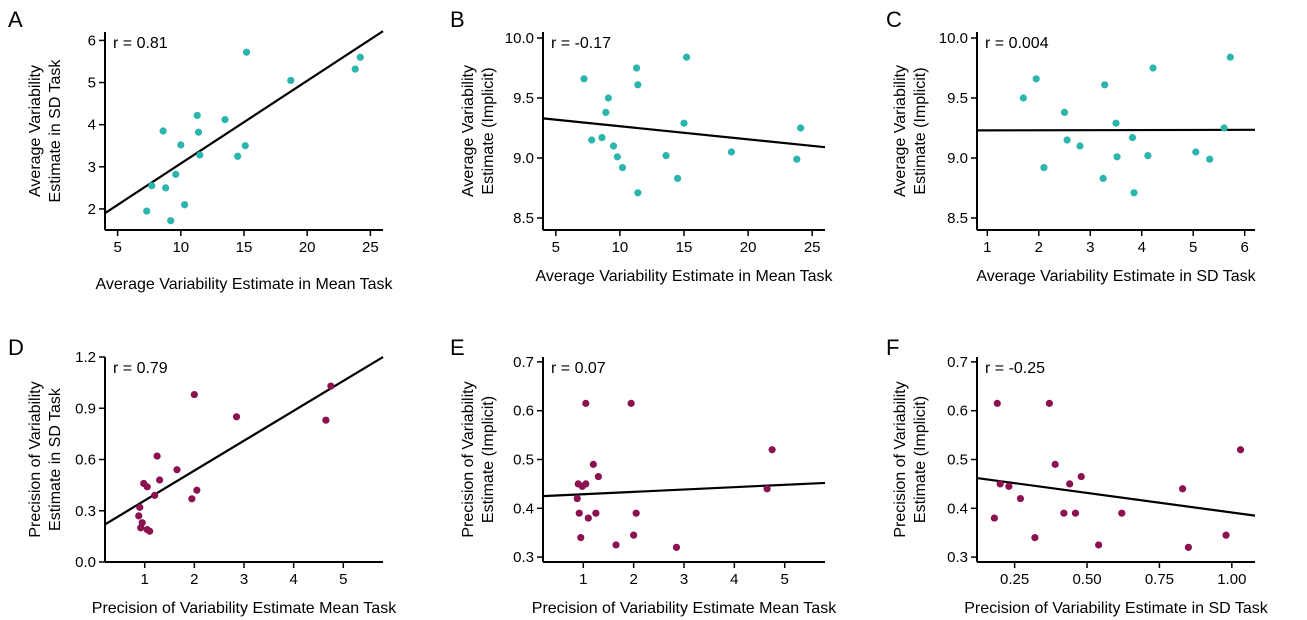 The image size is (1307, 620). What do you see at coordinates (92, 40) in the screenshot?
I see `y-tick-label: 6` at bounding box center [92, 40].